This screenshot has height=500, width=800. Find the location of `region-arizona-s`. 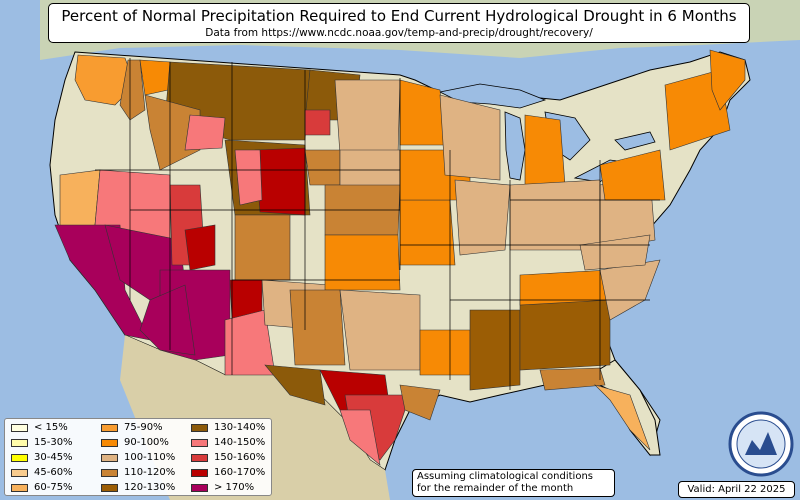

region-arizona-s is located at coordinates (167, 320).